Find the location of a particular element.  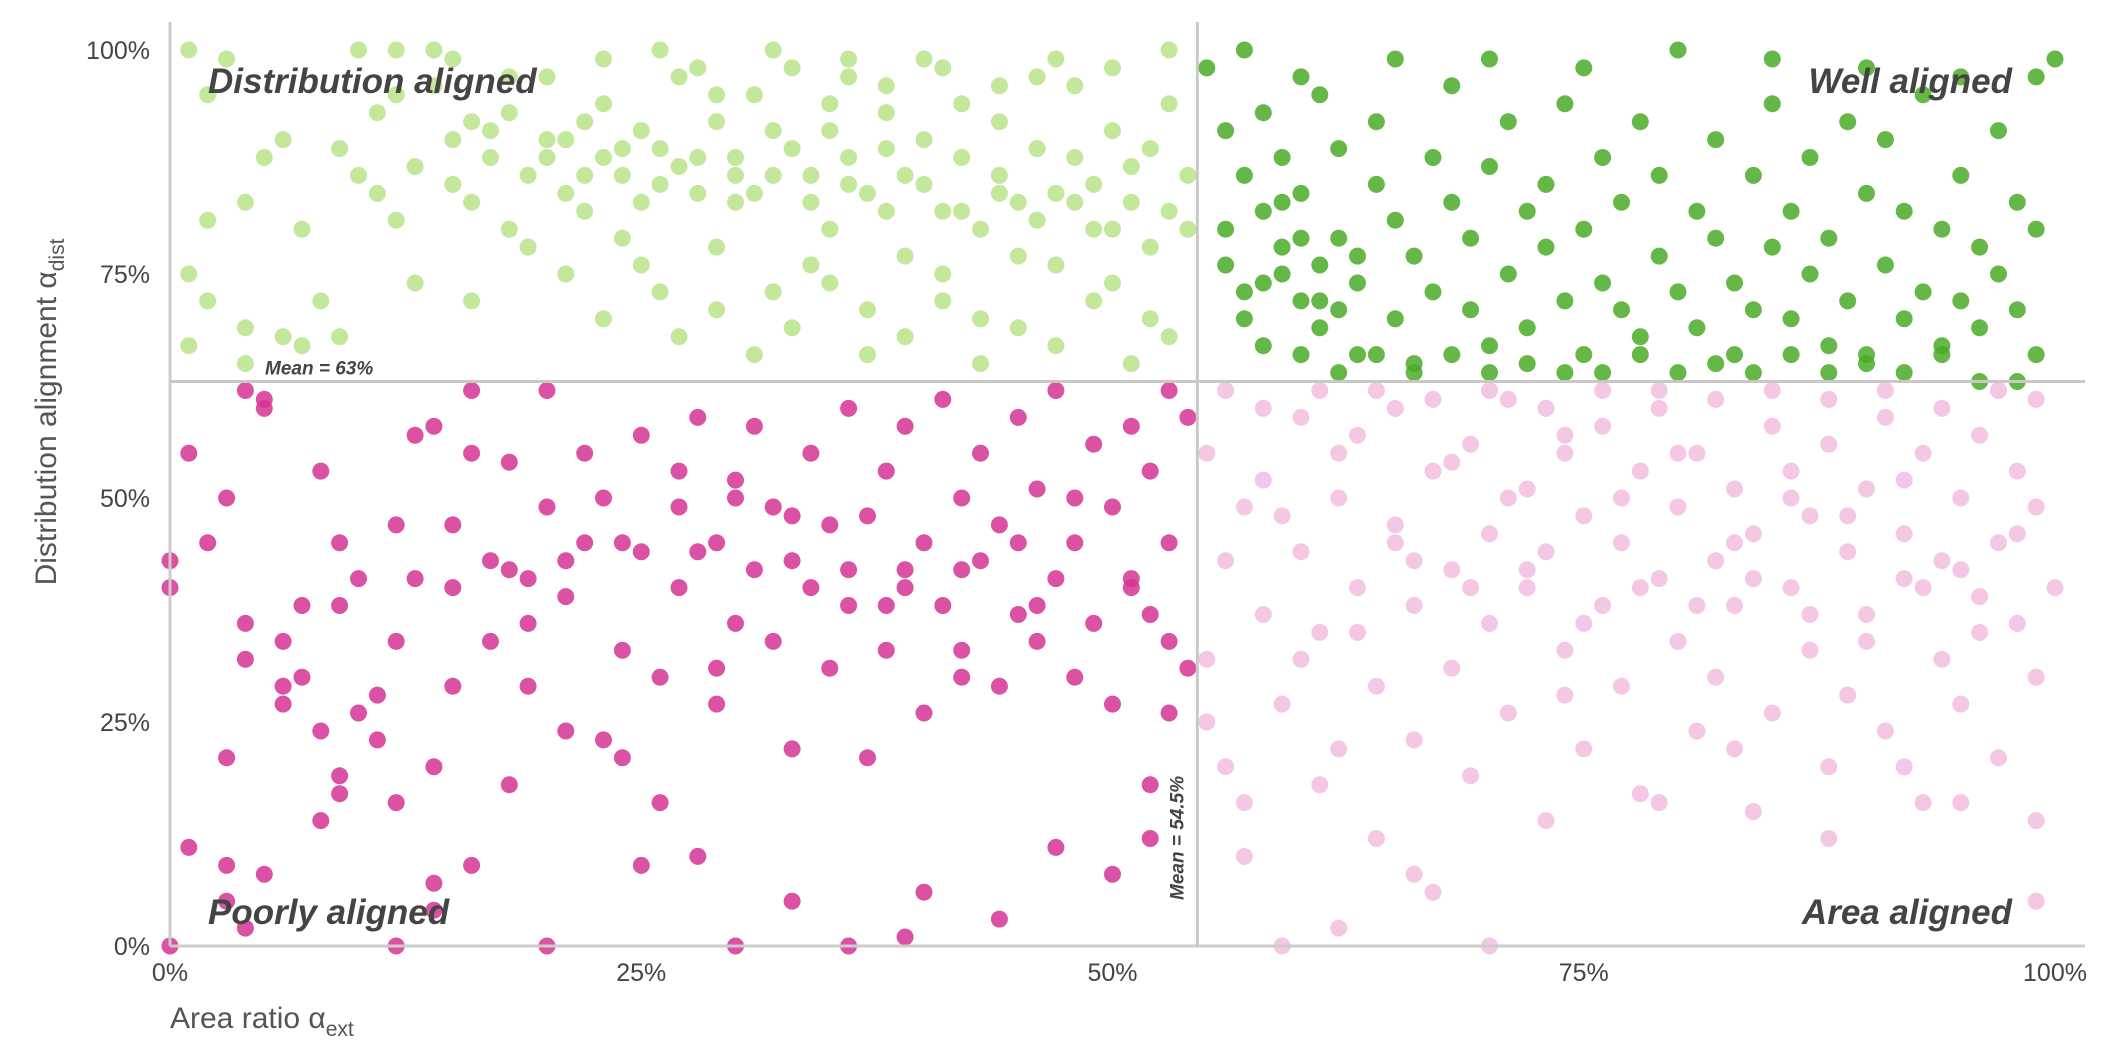

quadrant-label-top-left: Distribution aligned is located at coordinates (372, 81).